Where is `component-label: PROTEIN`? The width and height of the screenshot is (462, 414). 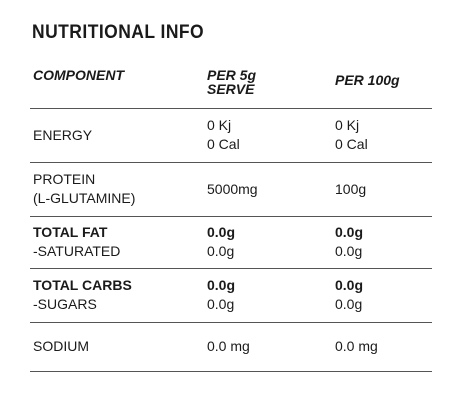 component-label: PROTEIN is located at coordinates (64, 179).